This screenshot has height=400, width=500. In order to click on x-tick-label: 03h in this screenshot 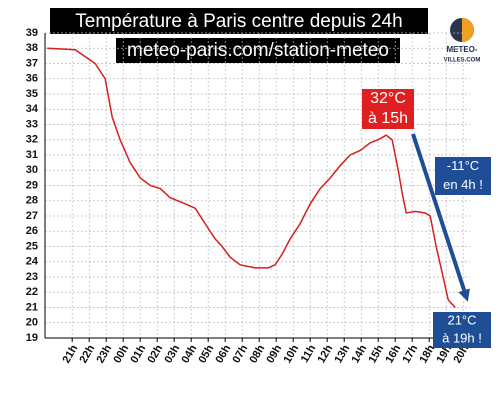, I will do `click(172, 354)`.